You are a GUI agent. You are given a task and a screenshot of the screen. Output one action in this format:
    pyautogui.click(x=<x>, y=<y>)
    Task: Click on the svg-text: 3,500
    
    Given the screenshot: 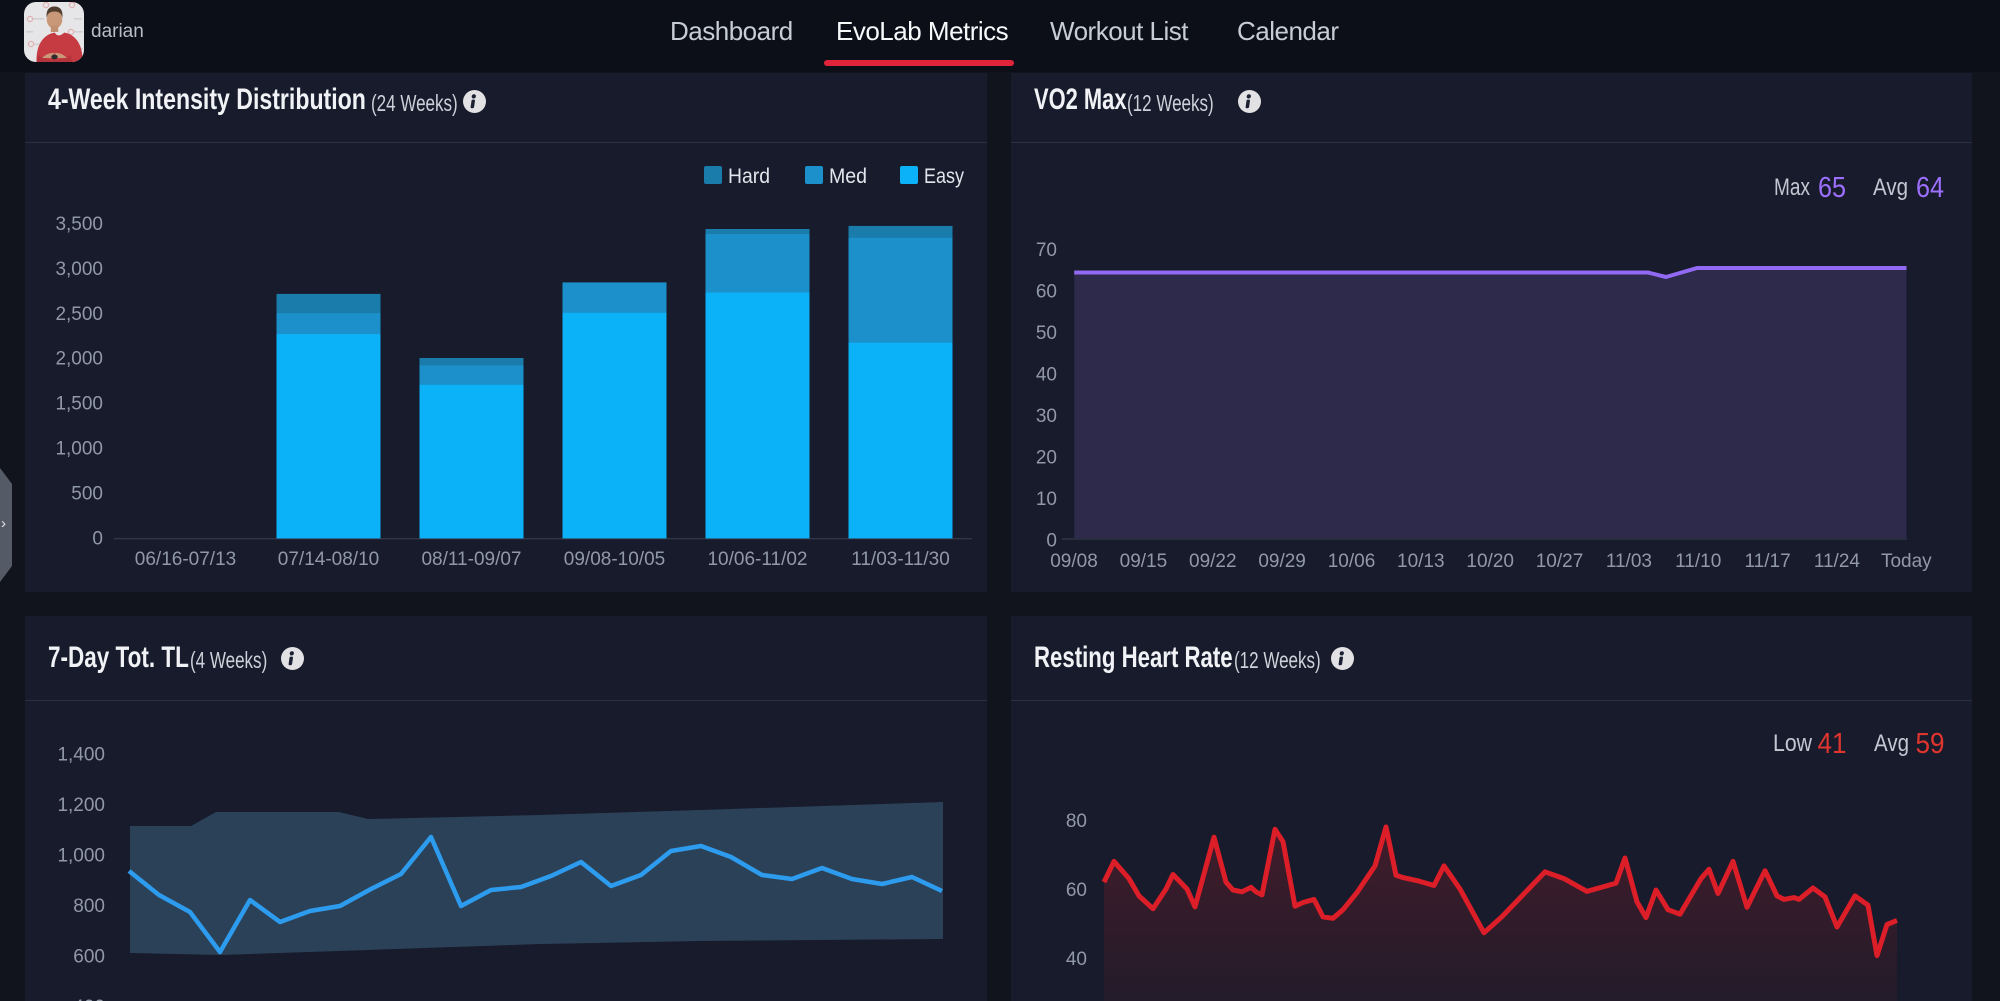 What is the action you would take?
    pyautogui.click(x=79, y=224)
    